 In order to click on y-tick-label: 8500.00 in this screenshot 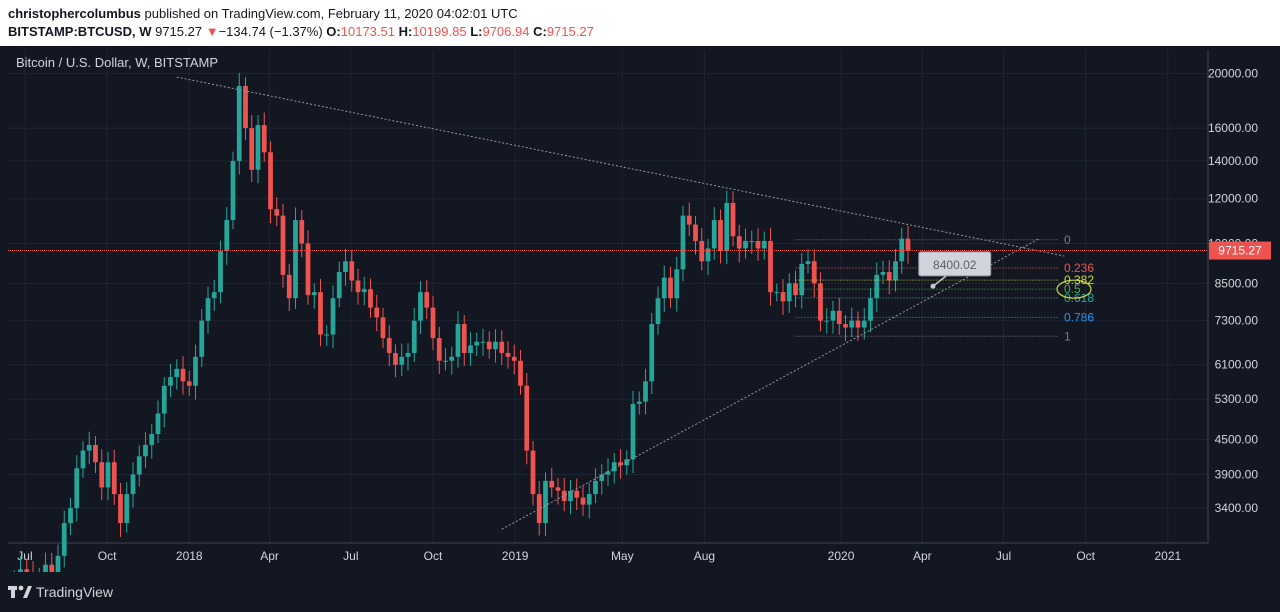, I will do `click(1237, 283)`.